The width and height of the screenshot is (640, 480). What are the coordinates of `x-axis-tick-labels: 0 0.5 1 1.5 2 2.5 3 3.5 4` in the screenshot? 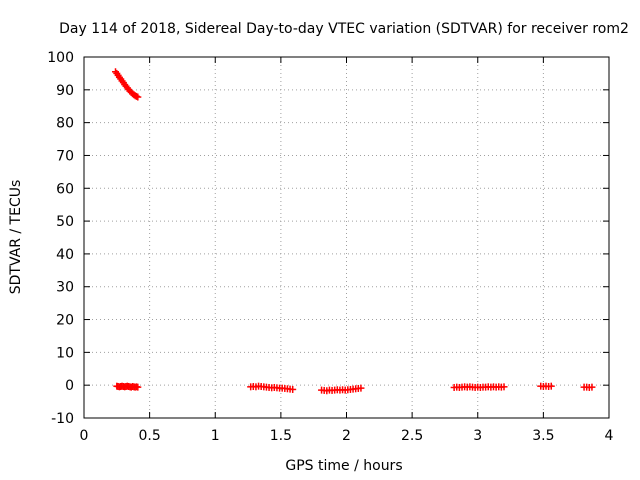 It's located at (347, 436).